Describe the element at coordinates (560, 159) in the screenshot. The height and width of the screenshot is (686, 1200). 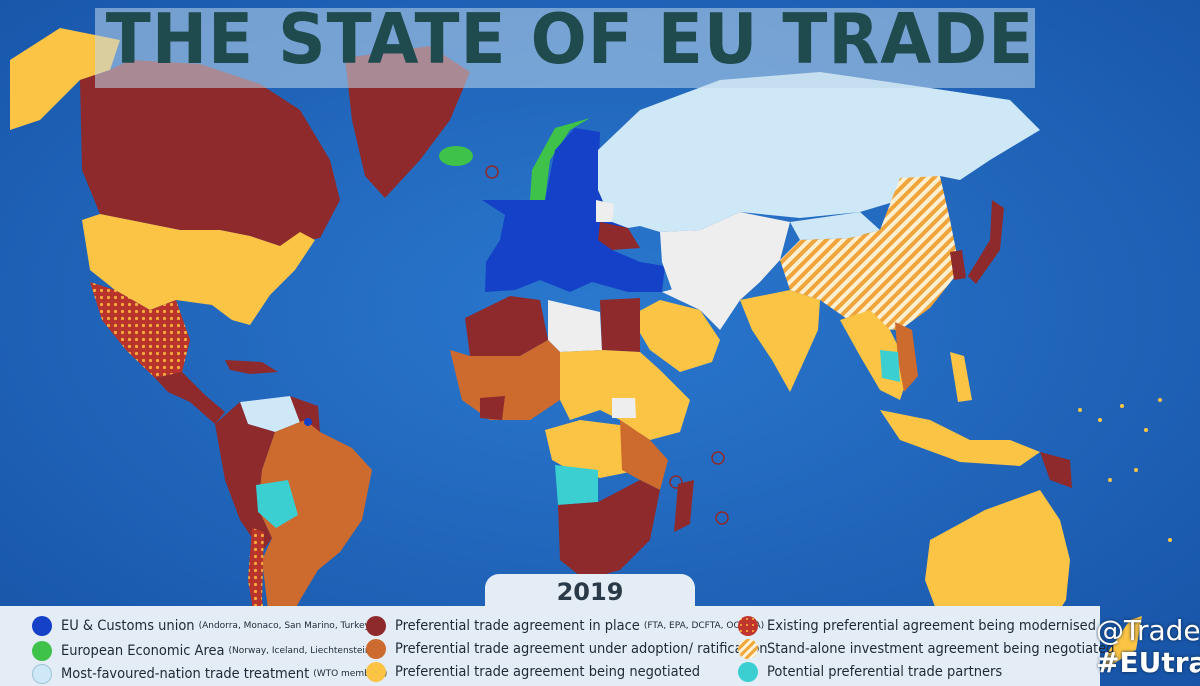
I see `region-norway` at that location.